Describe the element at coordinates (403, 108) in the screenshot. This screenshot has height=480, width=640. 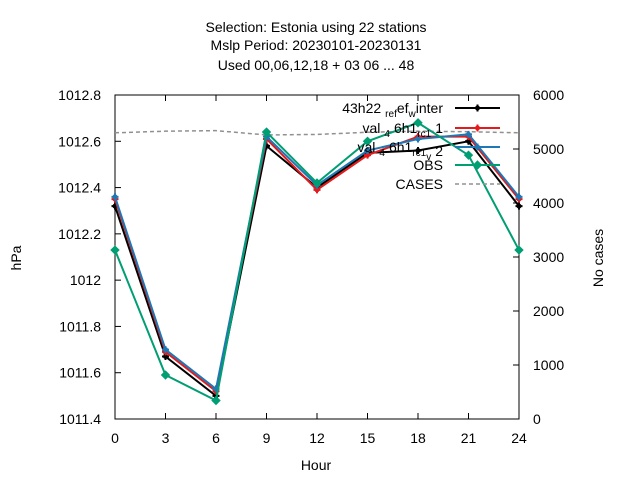
I see `legend-label-0-part: ef` at that location.